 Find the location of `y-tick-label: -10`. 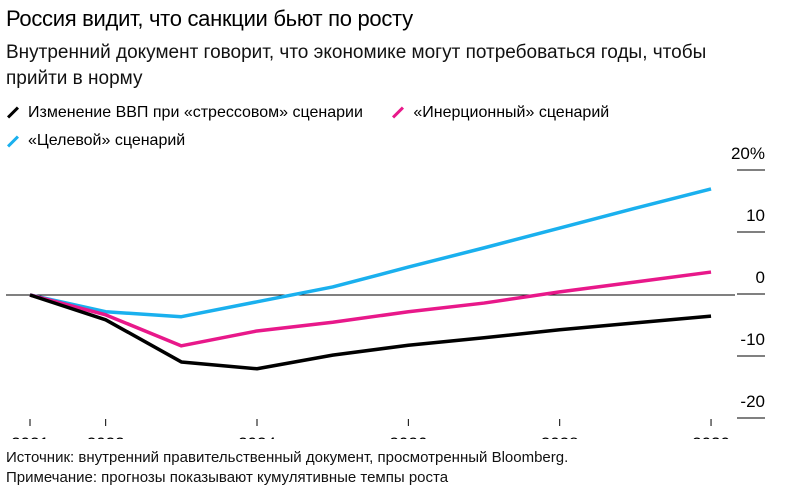

y-tick-label: -10 is located at coordinates (752, 339).